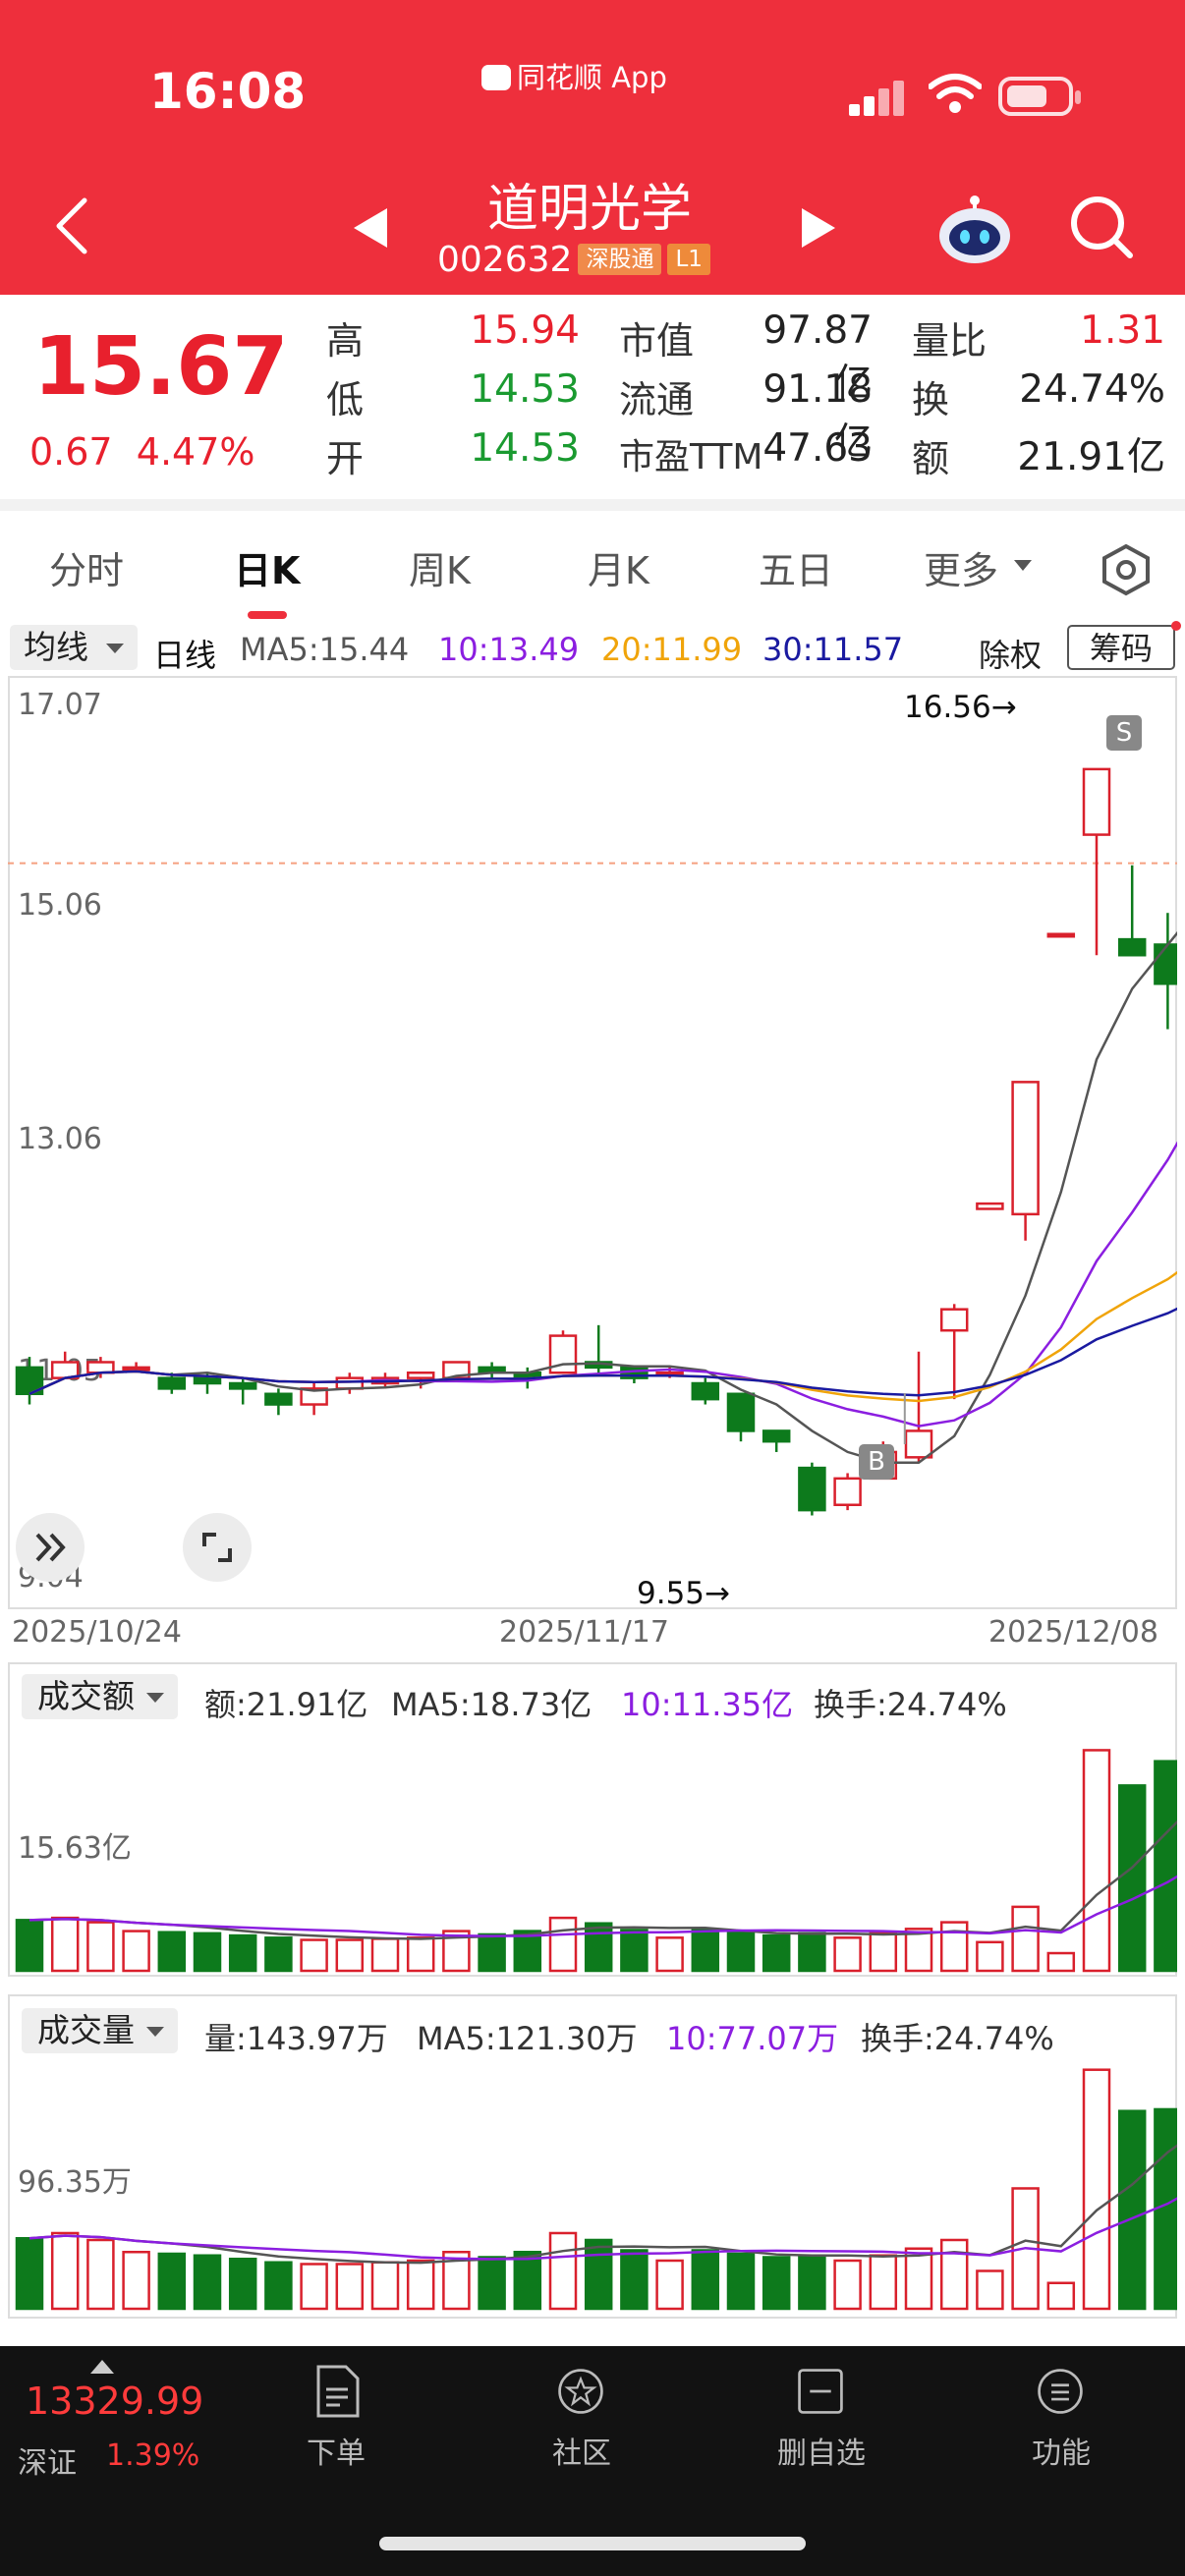  Describe the element at coordinates (592, 1819) in the screenshot. I see `amount-chart` at that location.